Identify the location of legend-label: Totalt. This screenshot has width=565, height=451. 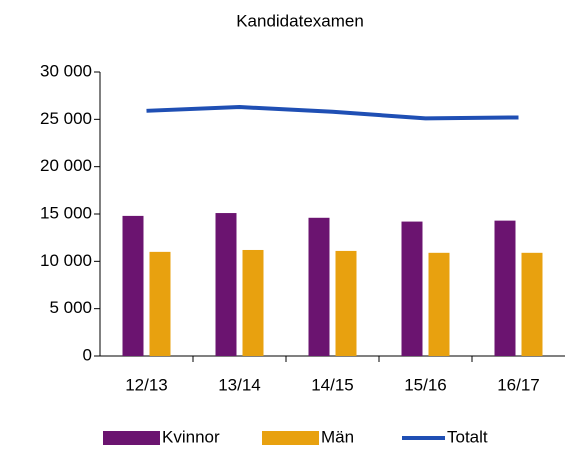
(467, 436).